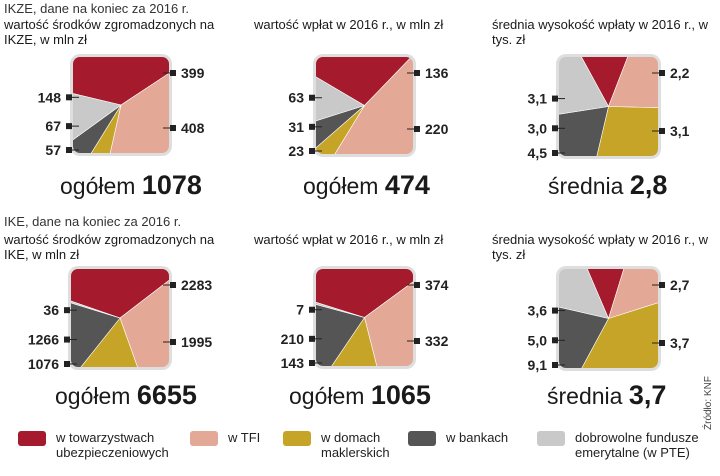  What do you see at coordinates (680, 343) in the screenshot?
I see `data-label: 3,7` at bounding box center [680, 343].